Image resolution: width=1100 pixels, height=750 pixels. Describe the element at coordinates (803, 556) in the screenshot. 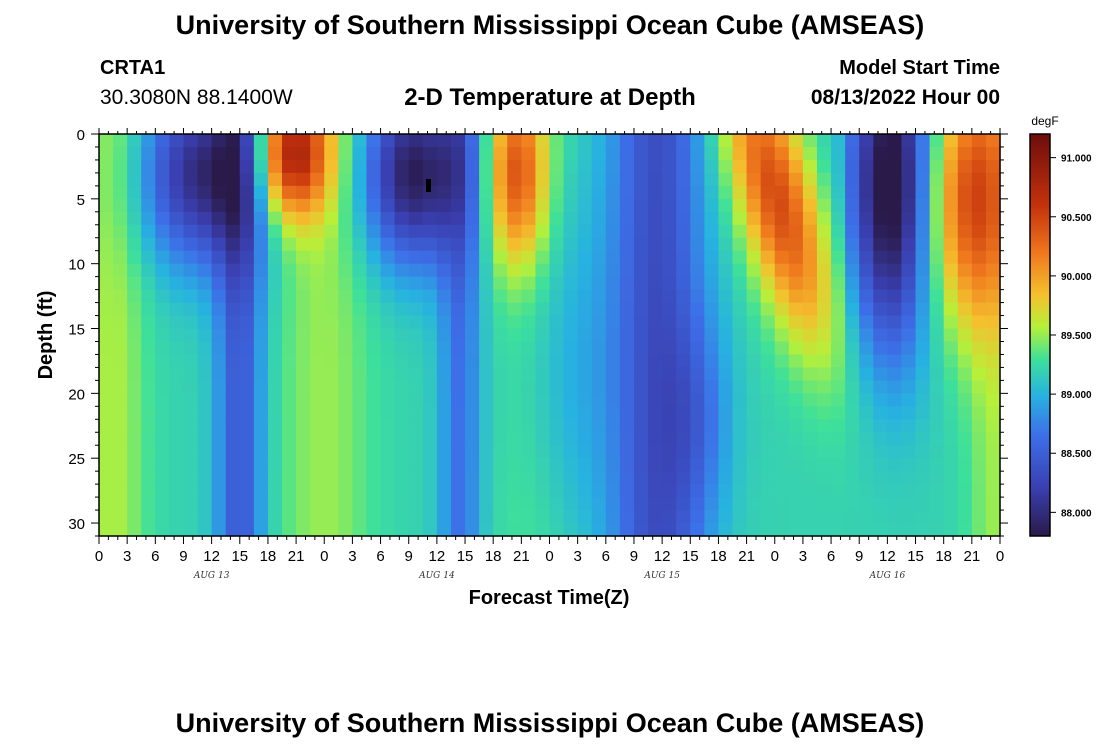

I see `x-tick-label: 3` at that location.